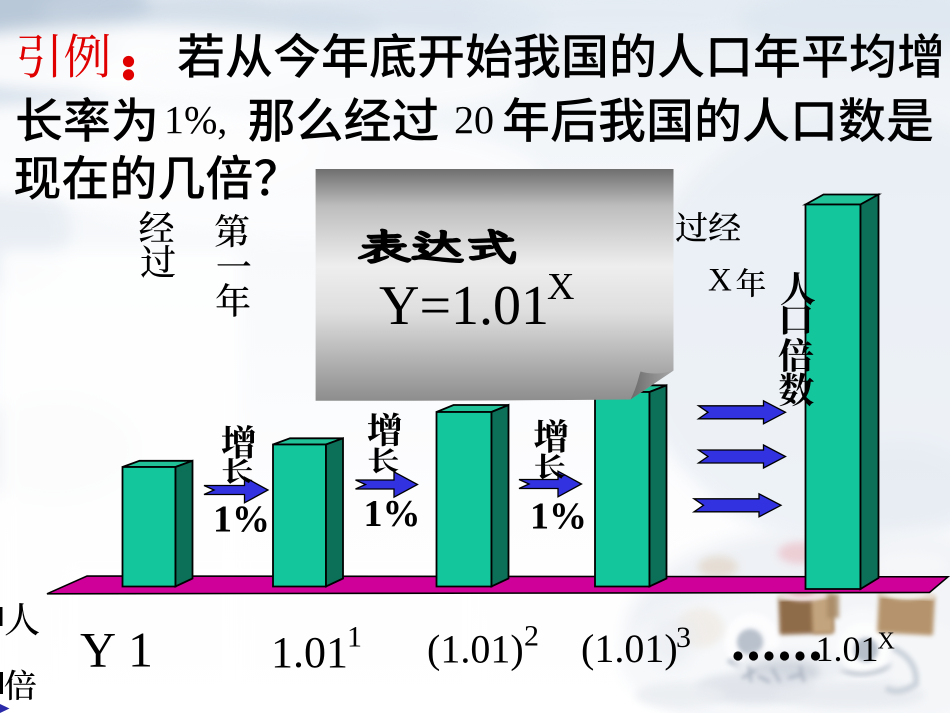  Describe the element at coordinates (98, 650) in the screenshot. I see `svg-text: Y` at that location.